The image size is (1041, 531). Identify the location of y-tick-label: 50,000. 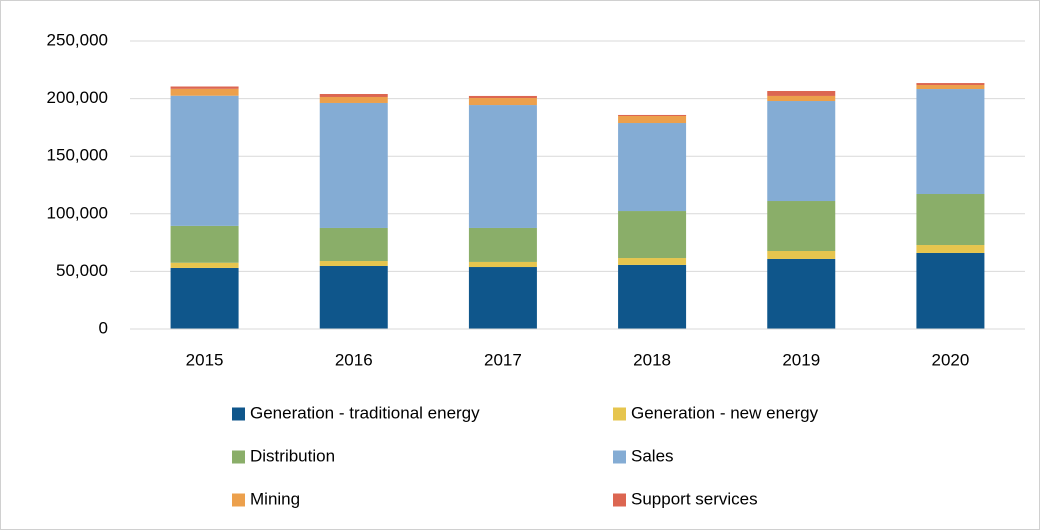
(82, 270).